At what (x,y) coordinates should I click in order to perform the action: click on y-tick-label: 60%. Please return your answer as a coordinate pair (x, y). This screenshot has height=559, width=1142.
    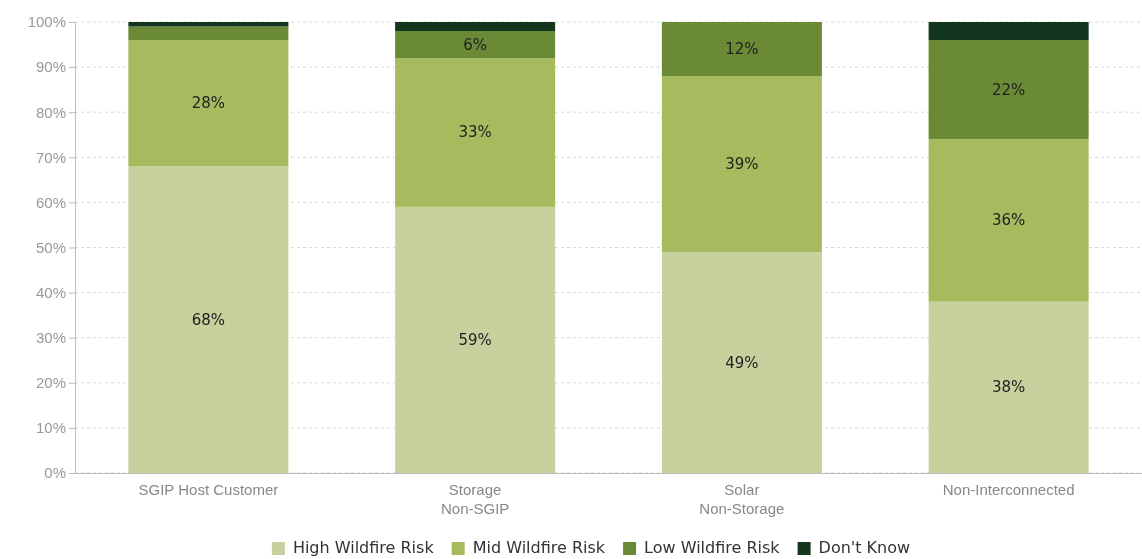
    Looking at the image, I should click on (50, 202).